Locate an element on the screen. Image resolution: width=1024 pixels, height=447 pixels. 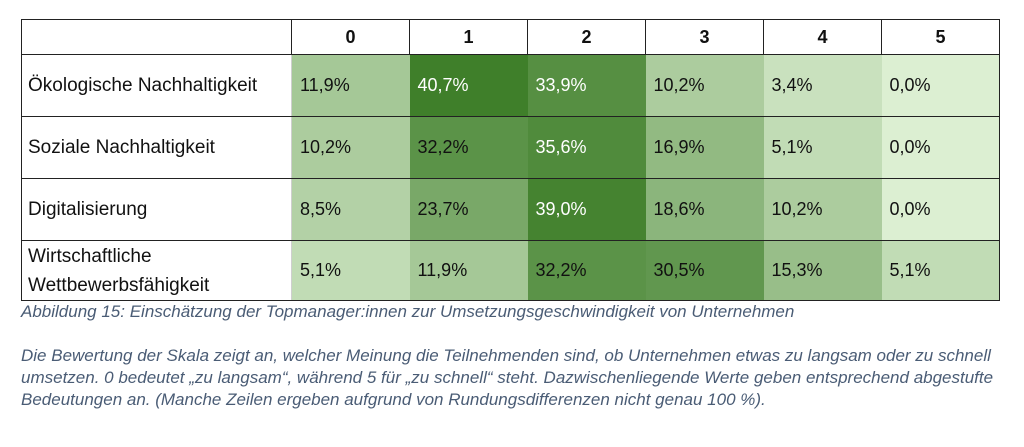
heatmap-cell: 35,6% is located at coordinates (586, 147).